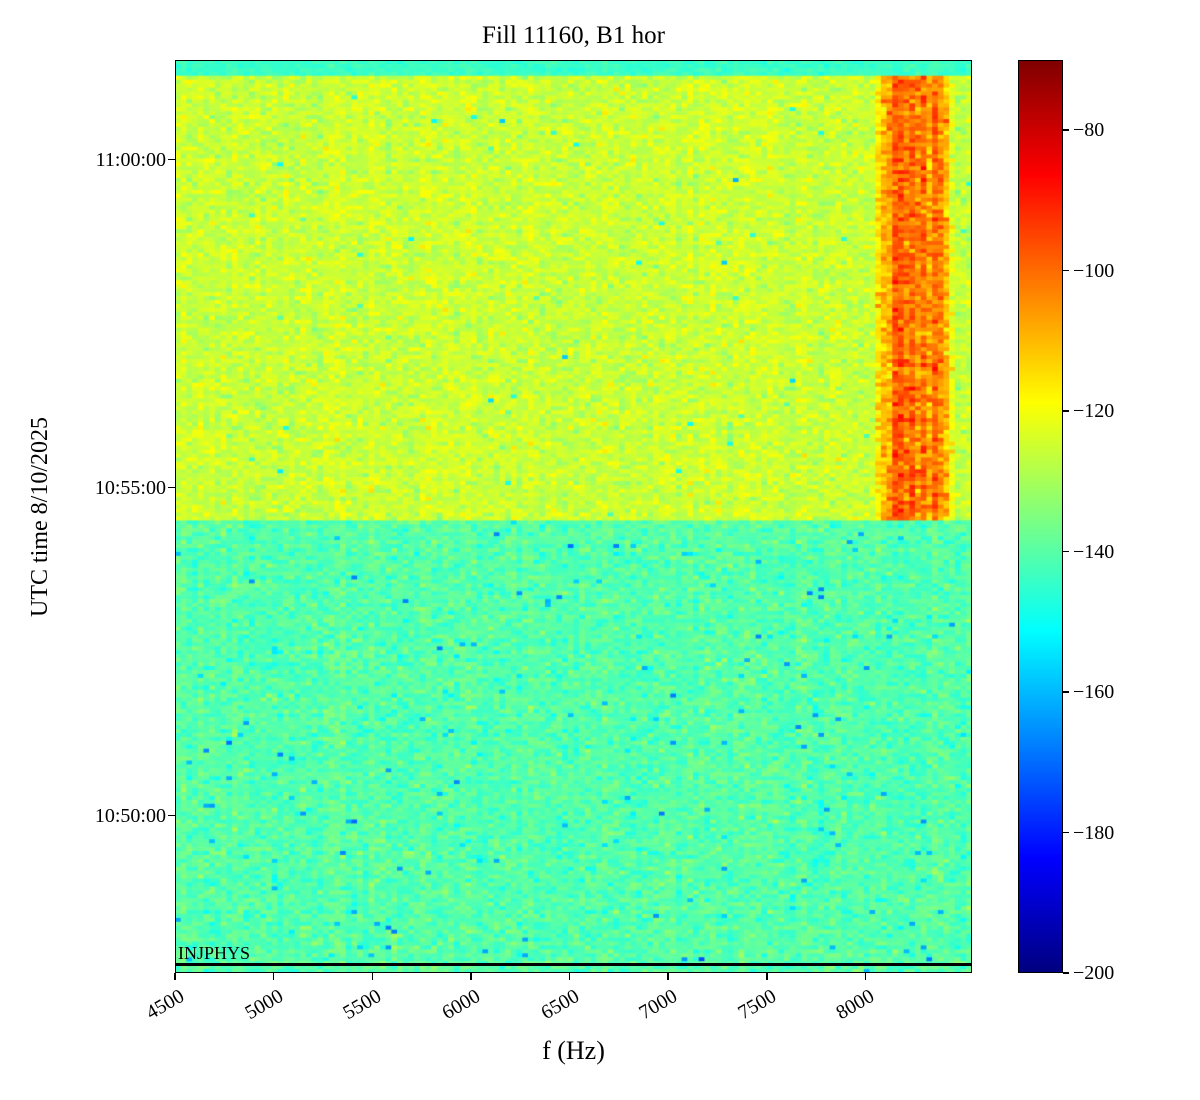 This screenshot has width=1200, height=1100. What do you see at coordinates (214, 953) in the screenshot?
I see `beam-mode-annotation: INJPHYS` at bounding box center [214, 953].